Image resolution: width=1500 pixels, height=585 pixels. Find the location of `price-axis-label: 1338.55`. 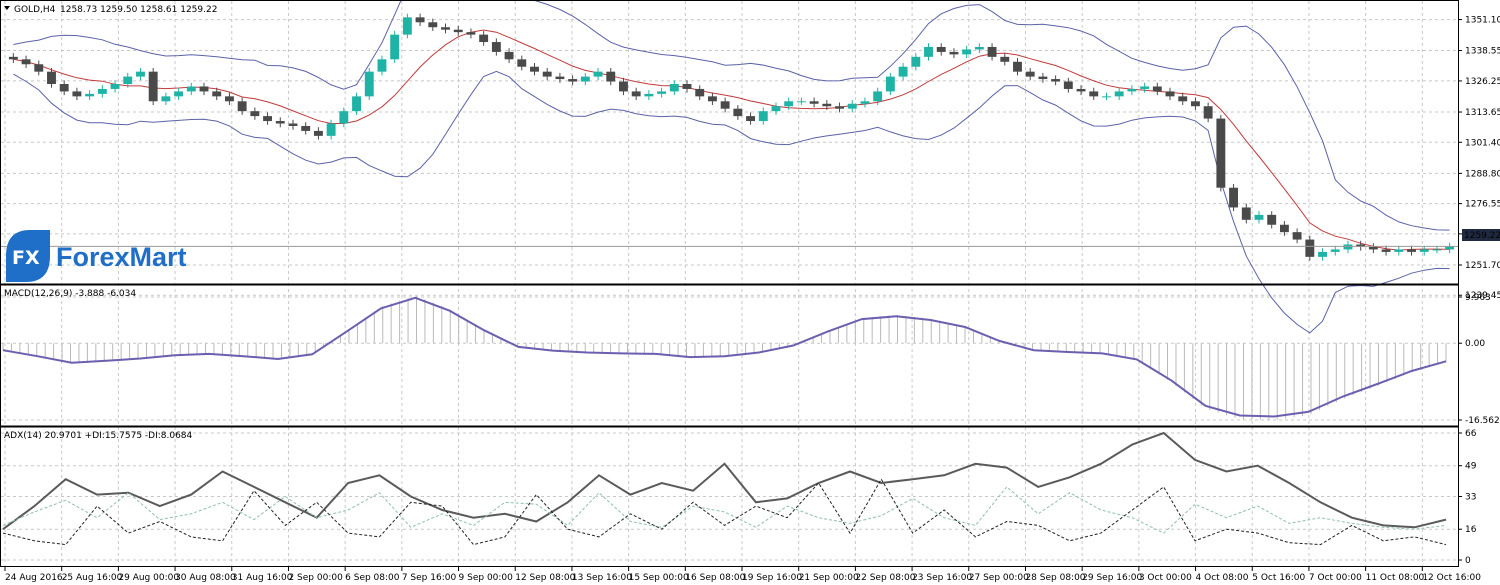

price-axis-label: 1338.55 is located at coordinates (1482, 52).